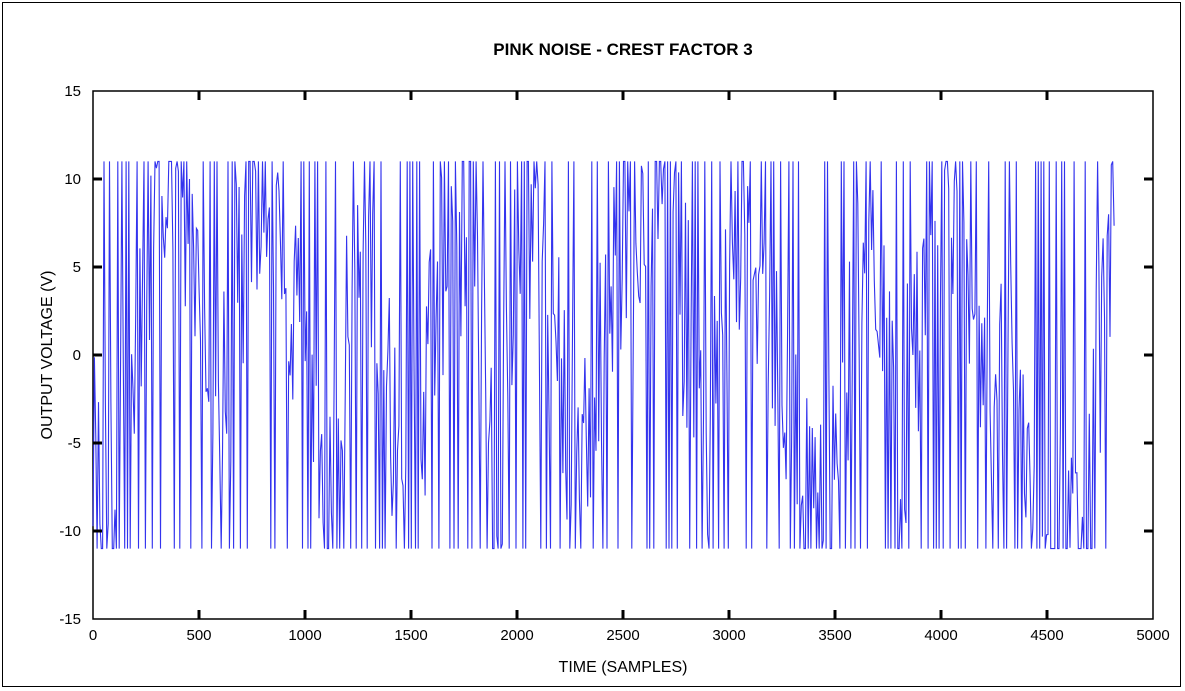  I want to click on x-axis-title: TIME (SAMPLES), so click(623, 667).